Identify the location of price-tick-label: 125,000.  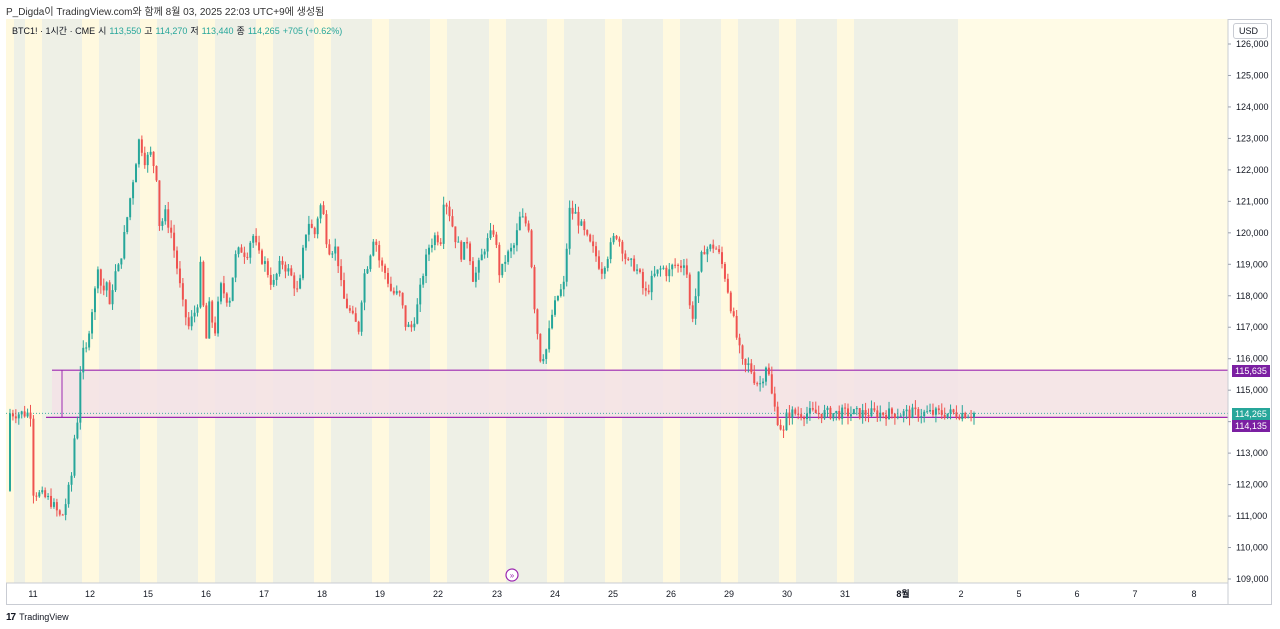
(1252, 75).